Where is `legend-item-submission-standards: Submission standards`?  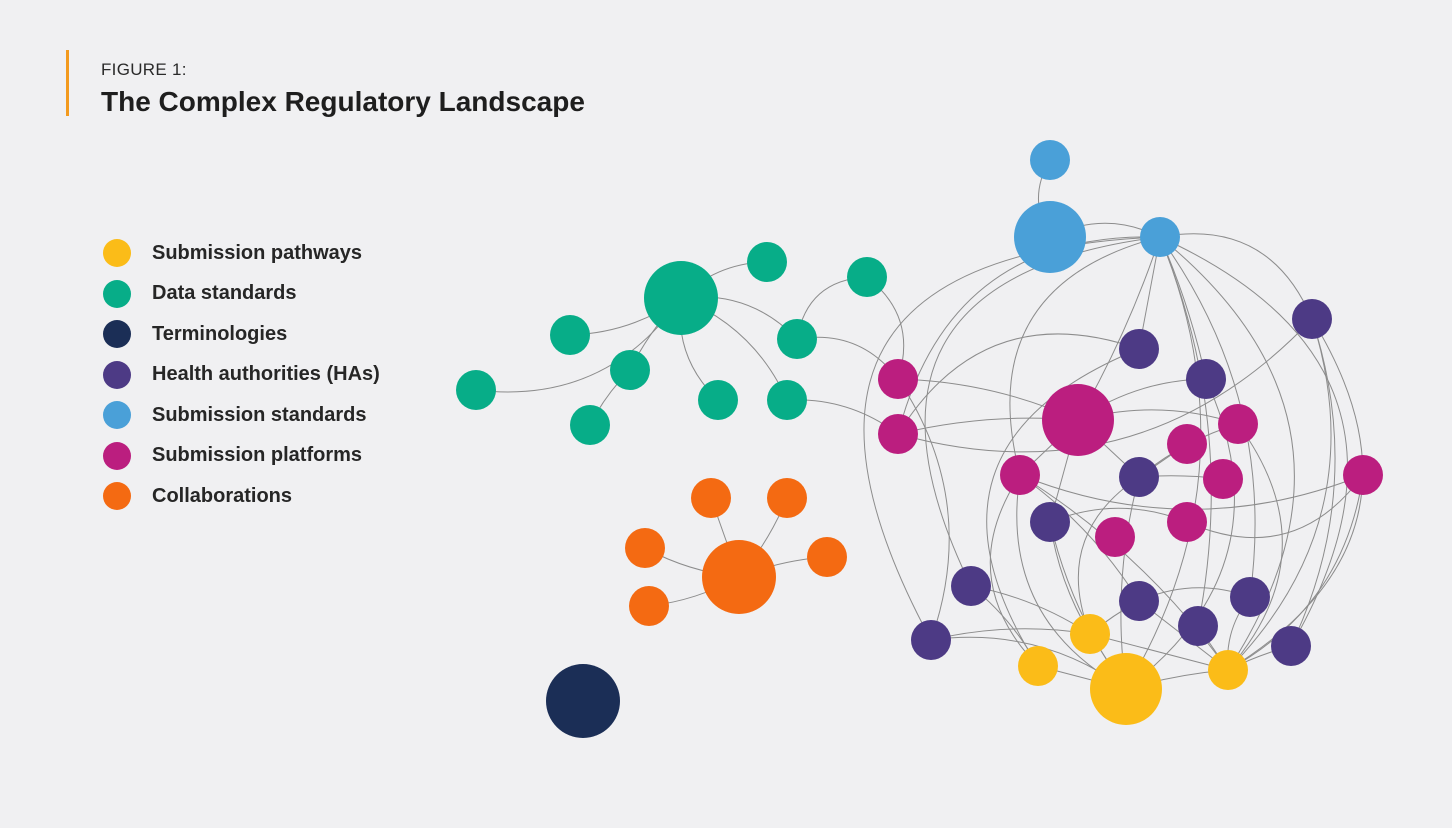
legend-item-submission-standards: Submission standards is located at coordinates (241, 415).